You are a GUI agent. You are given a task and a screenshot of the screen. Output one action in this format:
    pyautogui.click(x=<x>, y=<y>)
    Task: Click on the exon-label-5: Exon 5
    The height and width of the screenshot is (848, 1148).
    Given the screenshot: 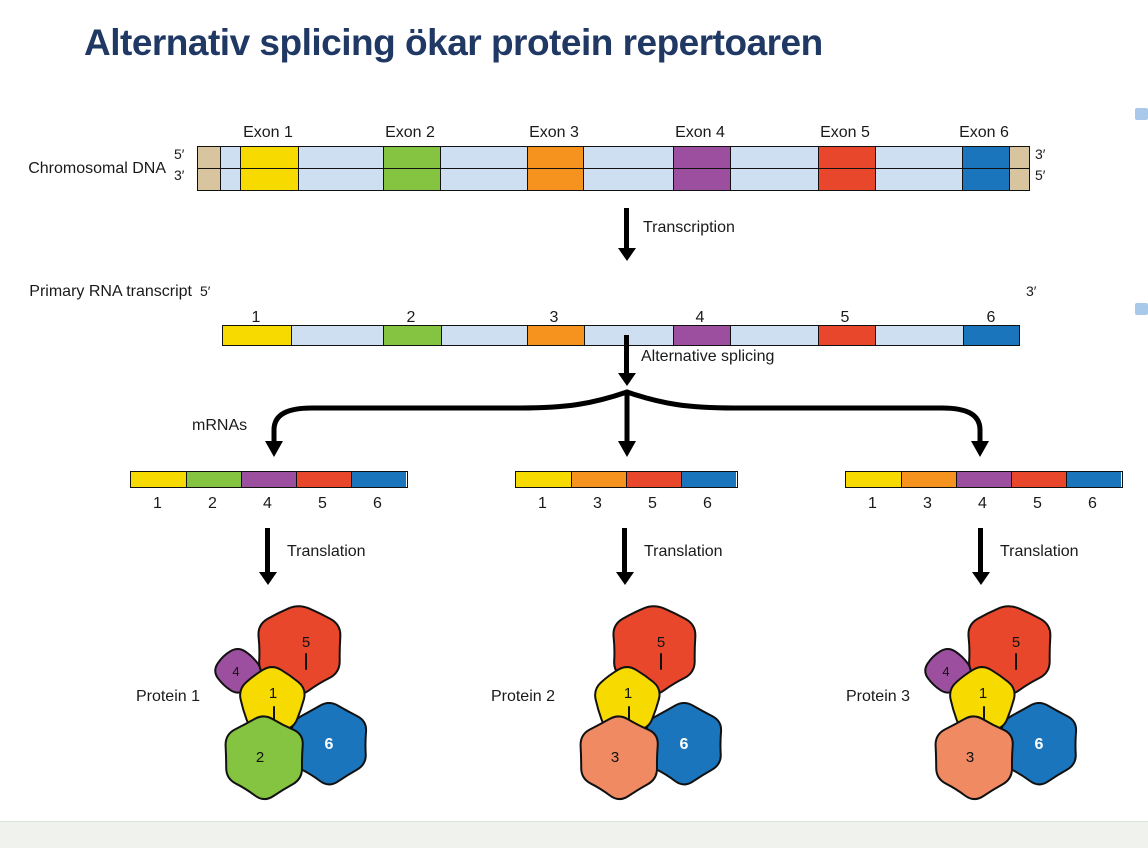 What is the action you would take?
    pyautogui.click(x=845, y=132)
    